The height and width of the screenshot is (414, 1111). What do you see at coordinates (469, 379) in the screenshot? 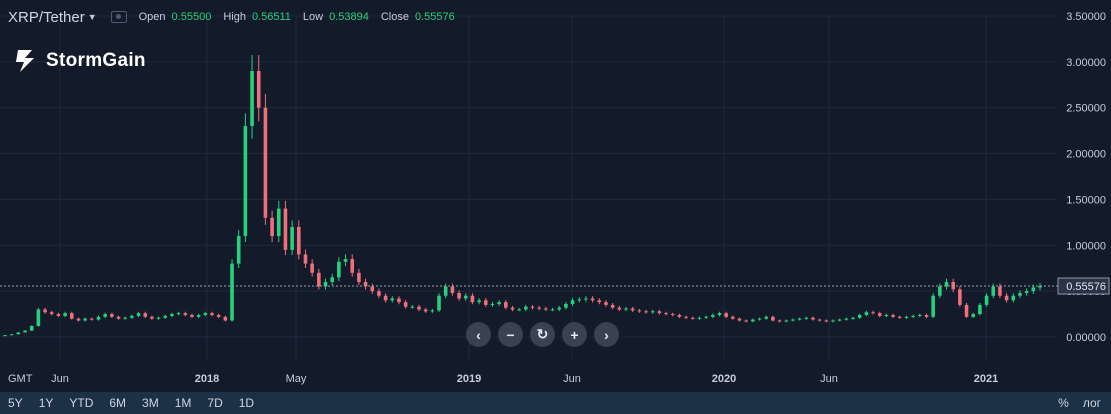
I see `x-tick-label: 2019` at bounding box center [469, 379].